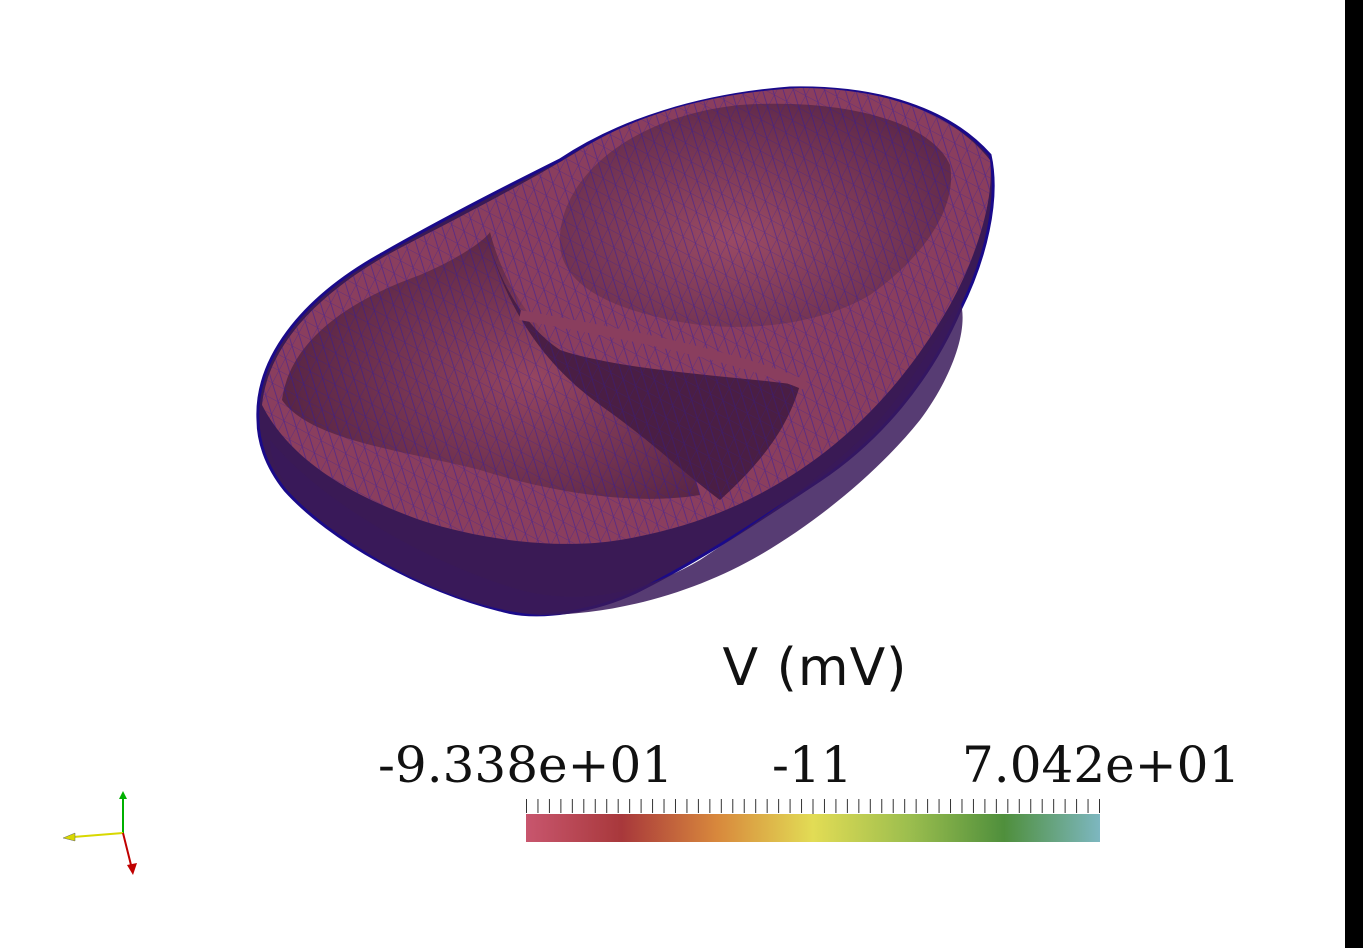 This screenshot has width=1363, height=948. What do you see at coordinates (99, 833) in the screenshot?
I see `xyz-axes-icon` at bounding box center [99, 833].